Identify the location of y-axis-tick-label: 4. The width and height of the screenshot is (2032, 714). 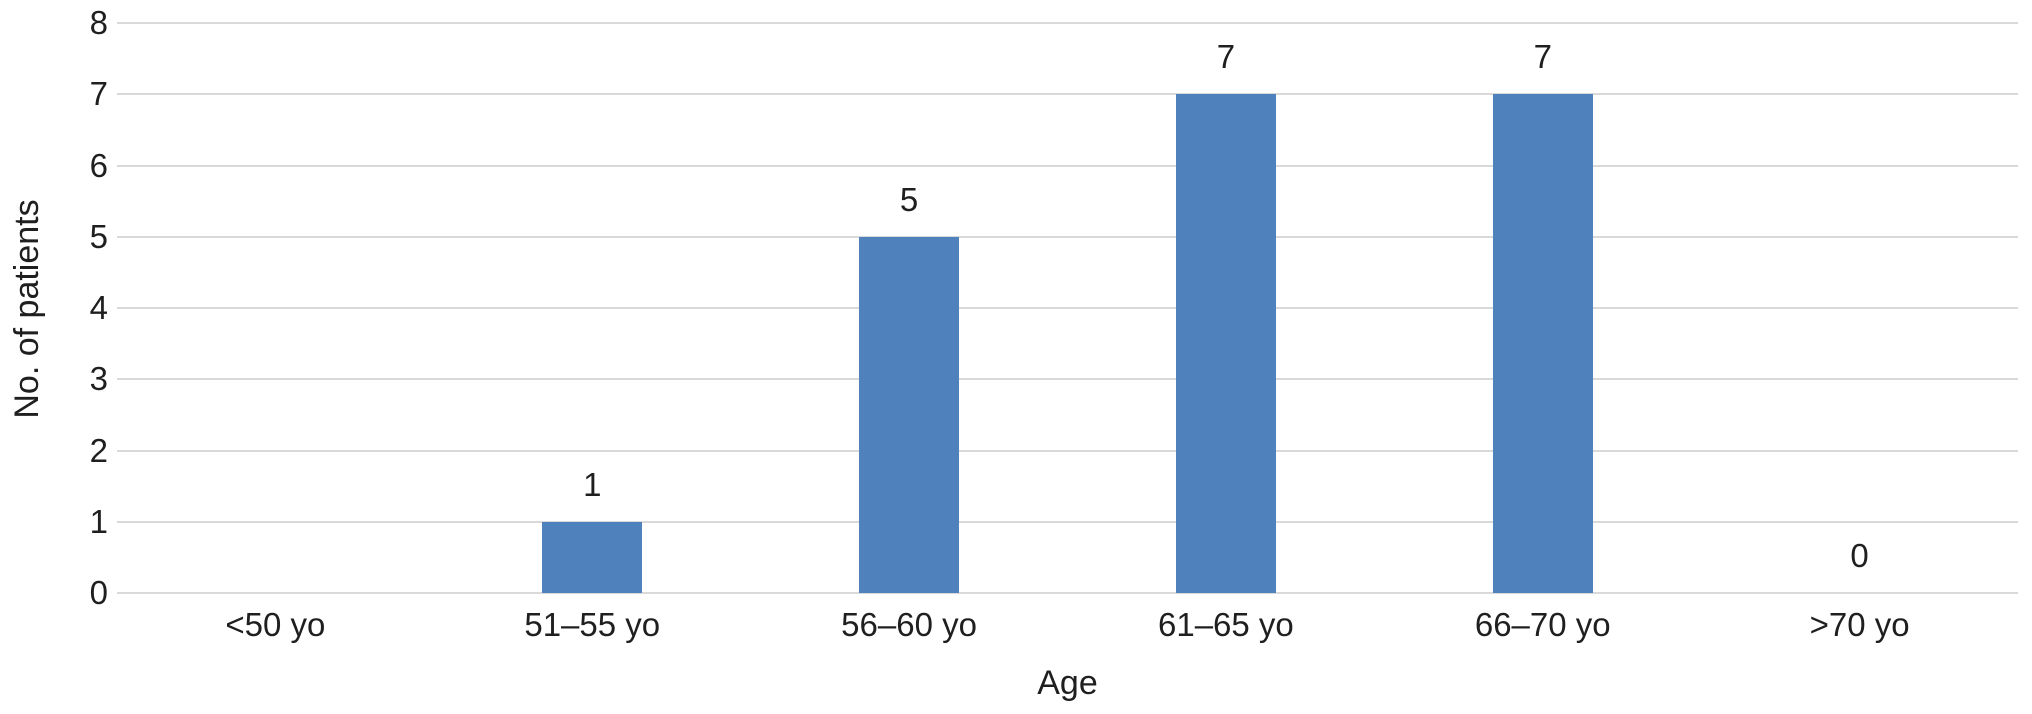
(98, 307).